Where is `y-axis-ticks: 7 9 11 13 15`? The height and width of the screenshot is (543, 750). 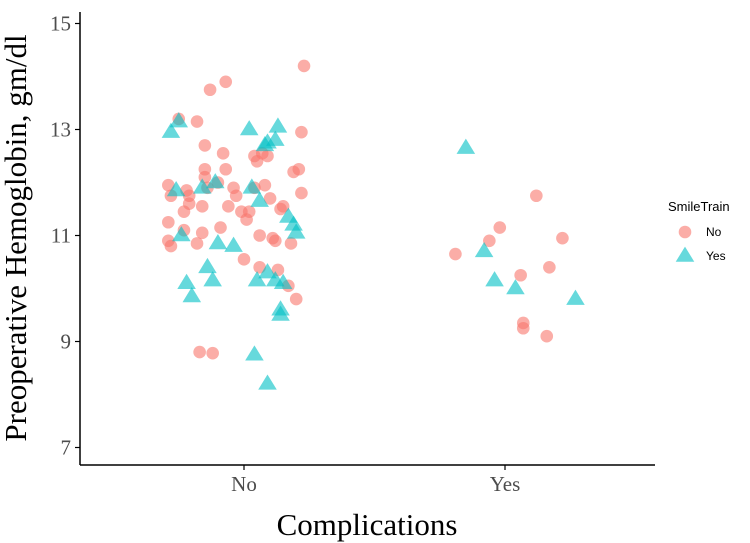
y-axis-ticks: 7 9 11 13 15 is located at coordinates (65, 236).